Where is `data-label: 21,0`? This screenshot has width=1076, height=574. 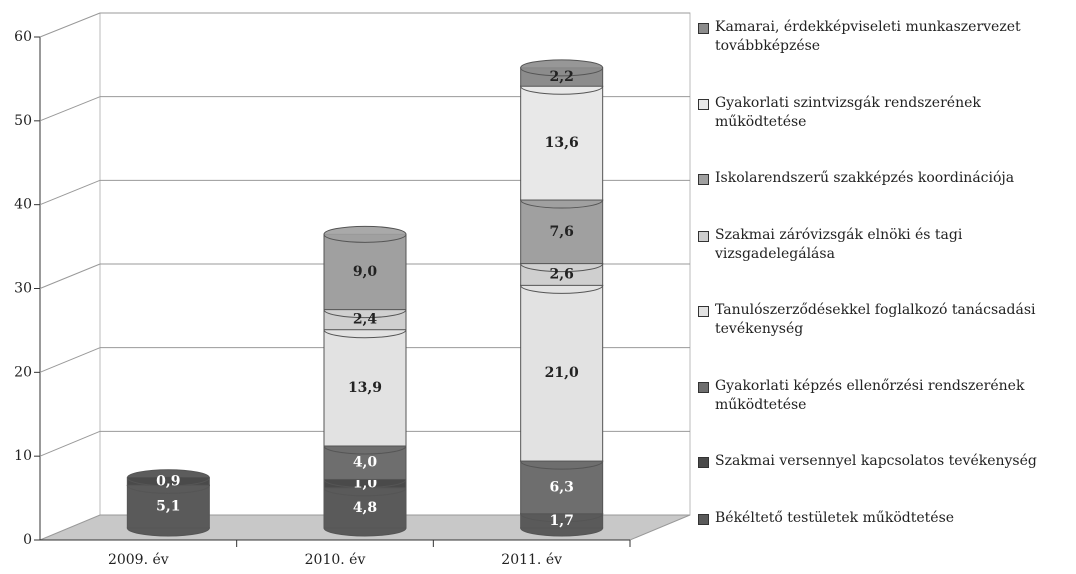
data-label: 21,0 is located at coordinates (562, 373).